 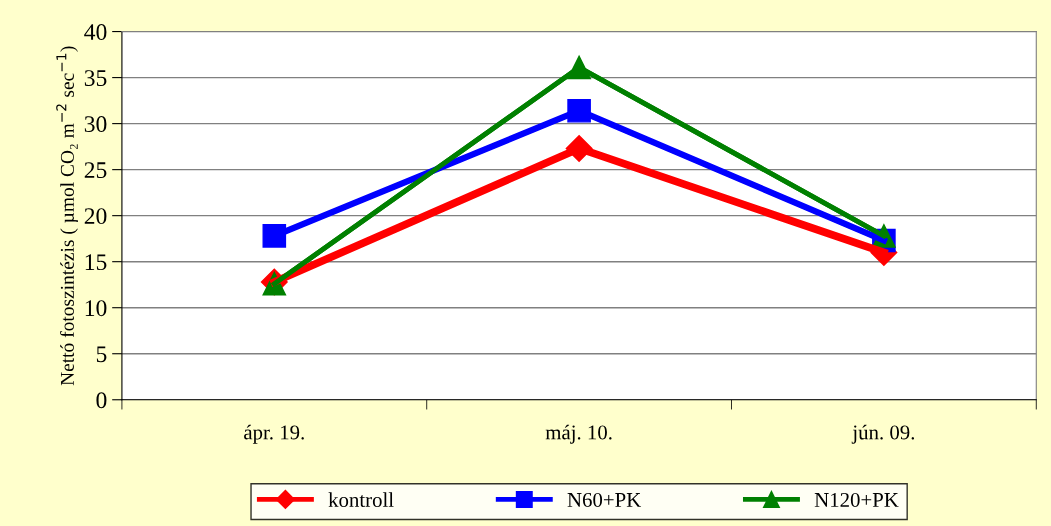 What do you see at coordinates (95, 216) in the screenshot?
I see `y-tick-label: 20` at bounding box center [95, 216].